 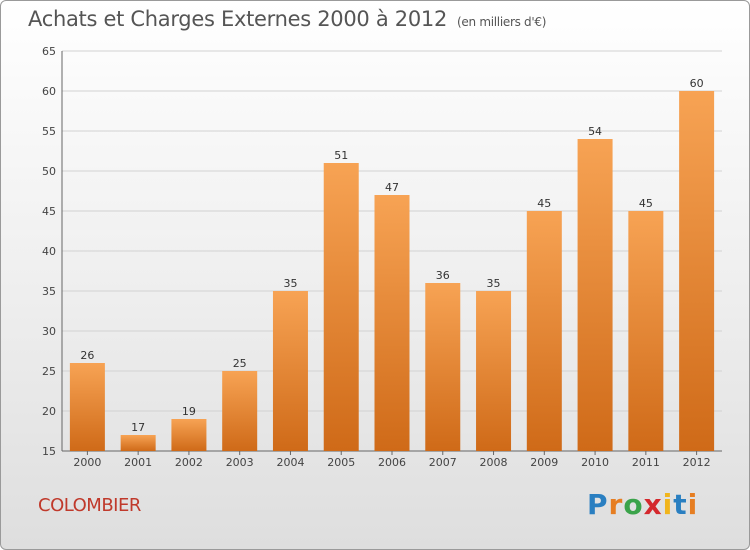 I want to click on y-tick-label: 15, so click(x=49, y=451).